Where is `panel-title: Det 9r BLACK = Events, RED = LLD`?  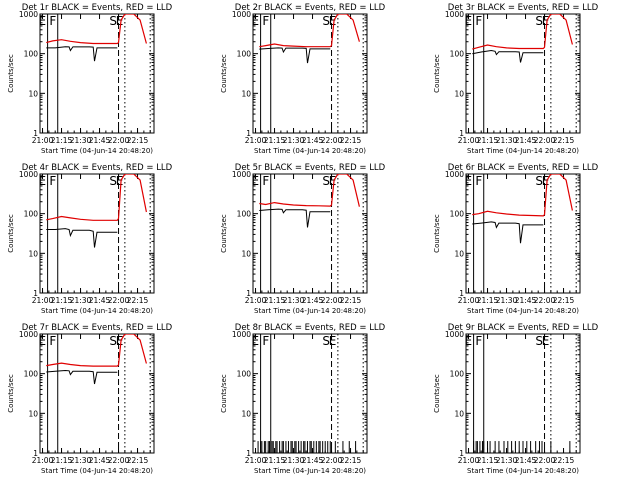 panel-title: Det 9r BLACK = Events, RED = LLD is located at coordinates (523, 328).